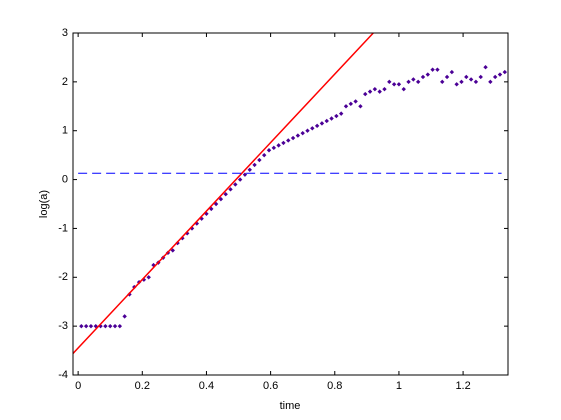  What do you see at coordinates (63, 375) in the screenshot?
I see `y-tick-label: -4` at bounding box center [63, 375].